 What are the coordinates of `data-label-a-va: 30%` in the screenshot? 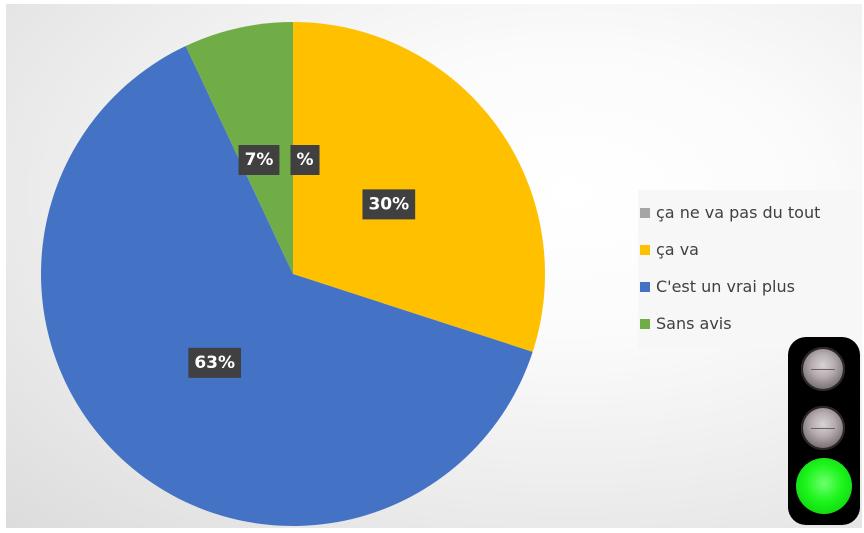 It's located at (389, 204).